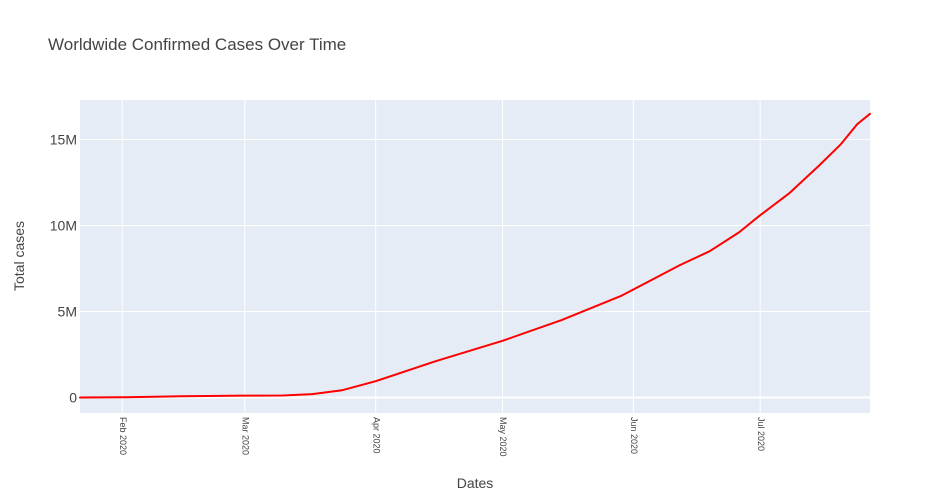 The image size is (950, 500). Describe the element at coordinates (197, 44) in the screenshot. I see `chart-title: Worldwide Confirmed Cases Over Time` at that location.